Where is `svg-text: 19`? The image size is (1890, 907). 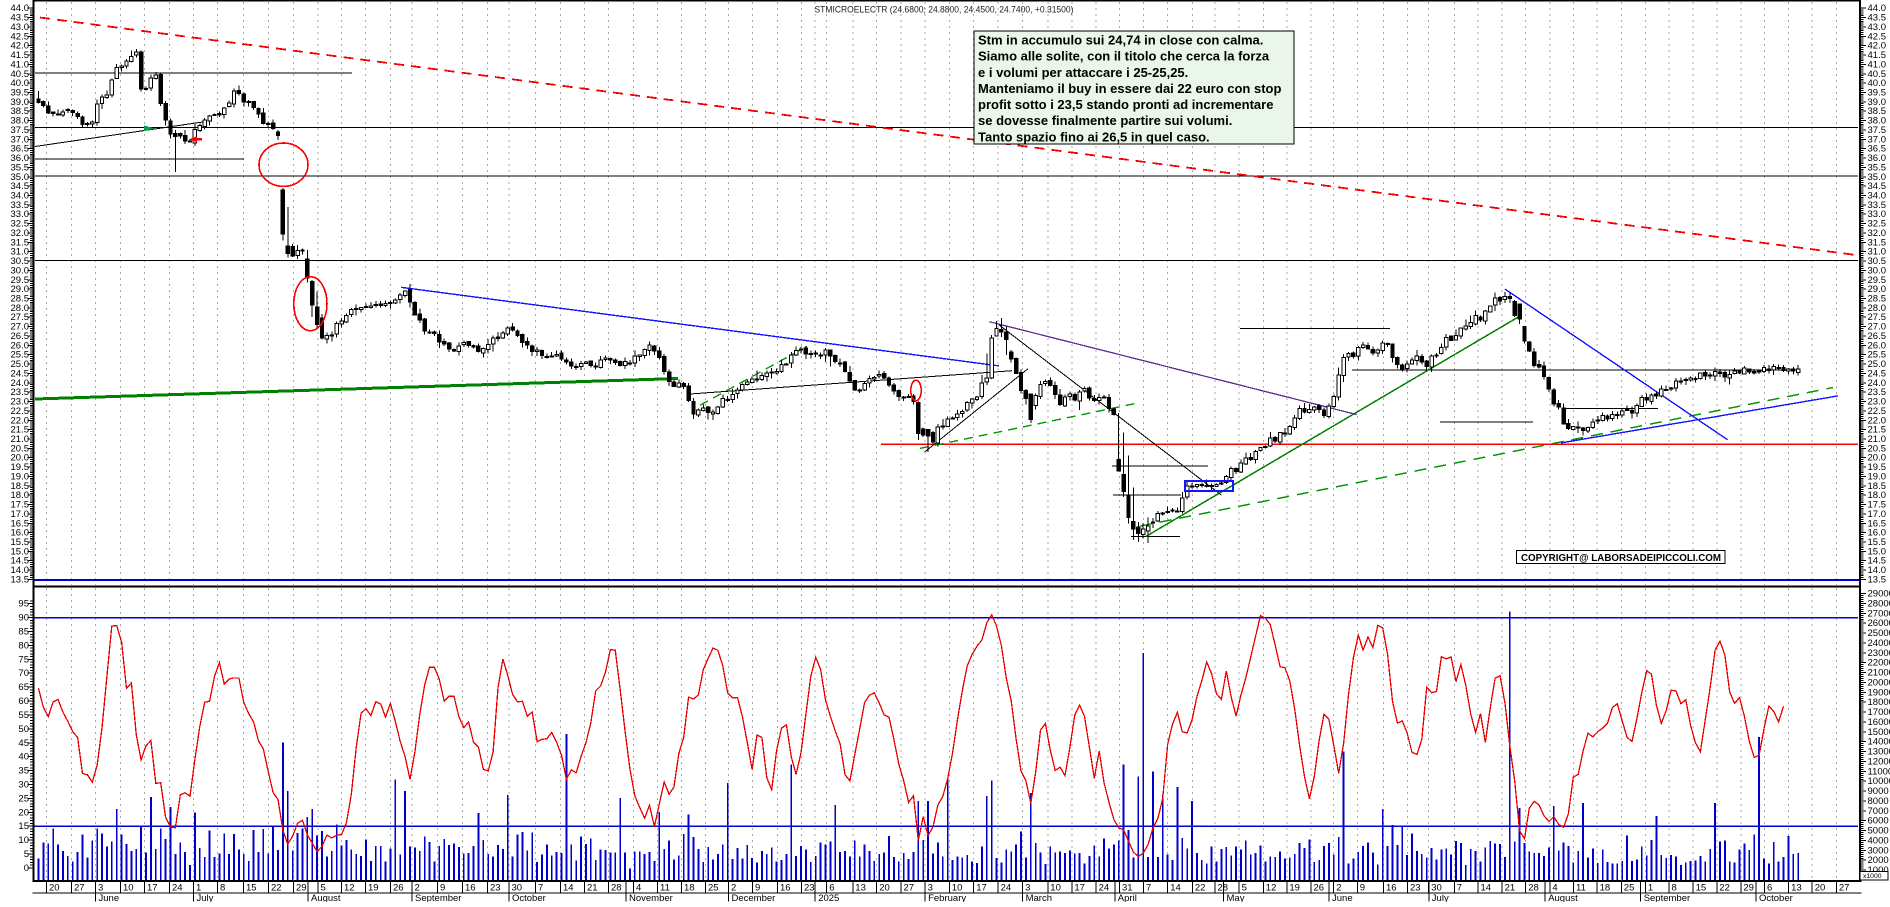 svg-text: 19 is located at coordinates (373, 888).